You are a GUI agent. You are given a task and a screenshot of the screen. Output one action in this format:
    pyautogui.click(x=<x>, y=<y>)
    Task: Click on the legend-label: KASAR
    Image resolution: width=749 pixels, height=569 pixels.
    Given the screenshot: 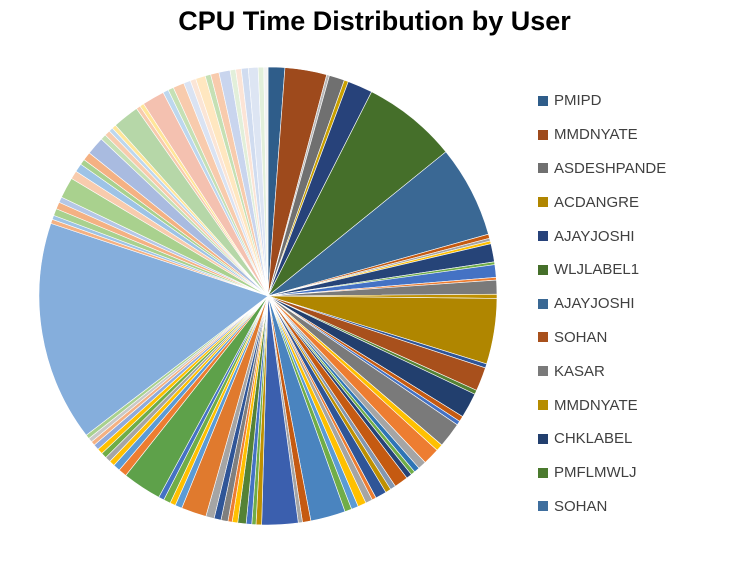 What is the action you would take?
    pyautogui.click(x=579, y=371)
    